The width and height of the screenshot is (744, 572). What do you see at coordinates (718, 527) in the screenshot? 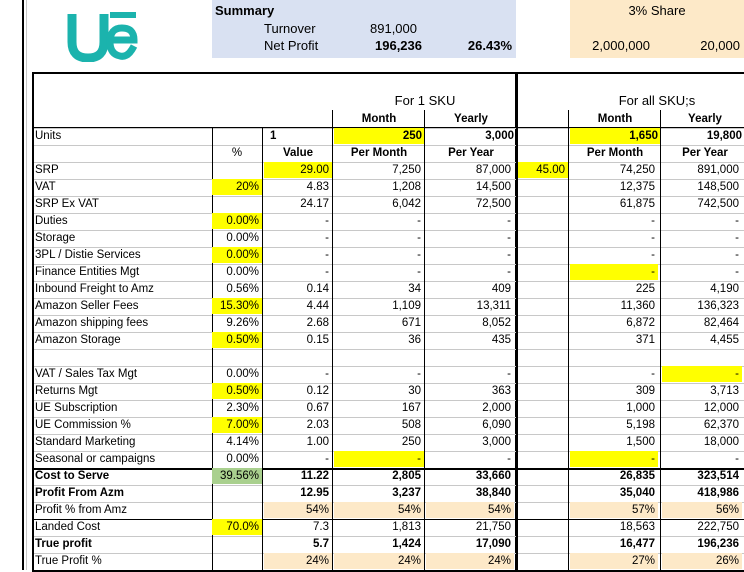
I see `cell-ay: 222,750` at bounding box center [718, 527].